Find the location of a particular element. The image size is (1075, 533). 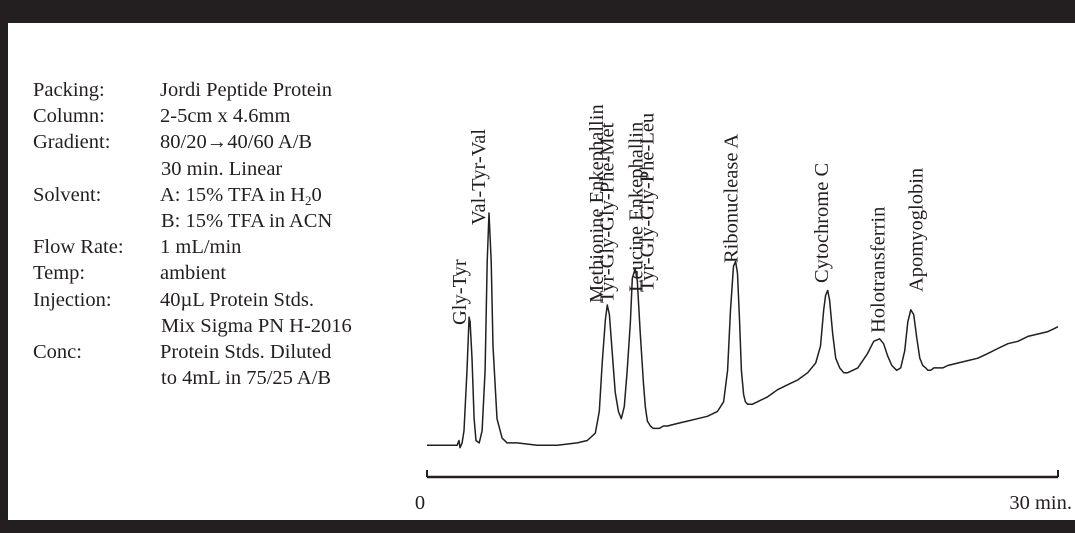

parameter-value: to 4mL in 75/25 A/B is located at coordinates (246, 378).